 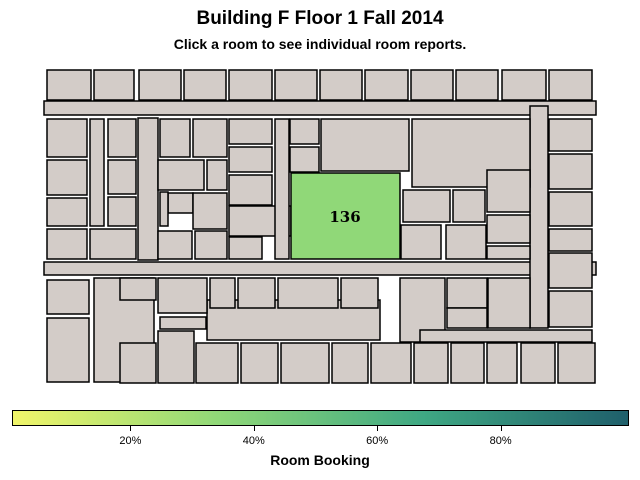 I want to click on legend-title: Room Booking, so click(x=320, y=460).